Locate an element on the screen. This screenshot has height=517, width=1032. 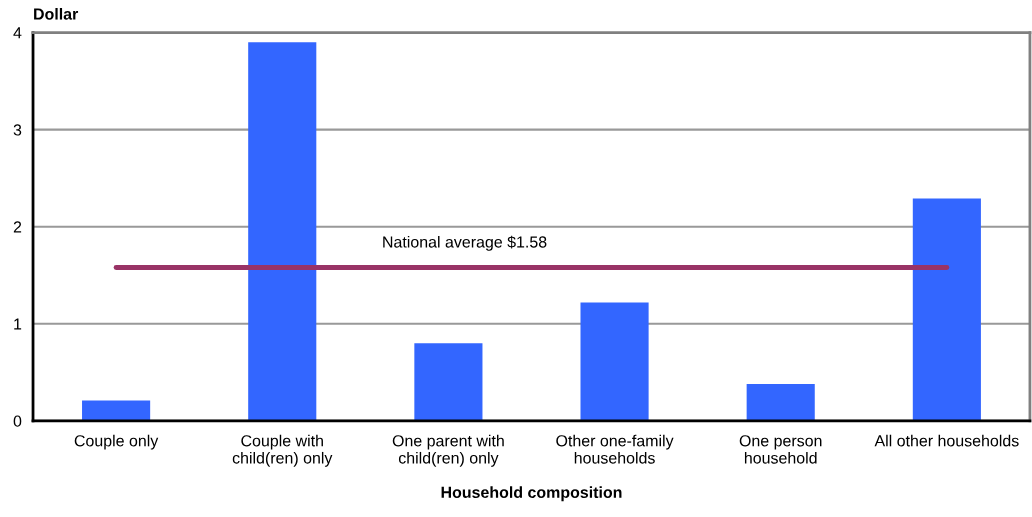
x-tick-label: All other households is located at coordinates (946, 440).